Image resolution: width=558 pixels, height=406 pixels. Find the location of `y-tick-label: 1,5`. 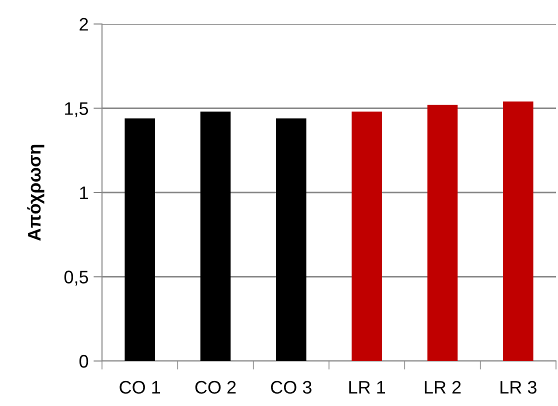

y-tick-label: 1,5 is located at coordinates (76, 110).